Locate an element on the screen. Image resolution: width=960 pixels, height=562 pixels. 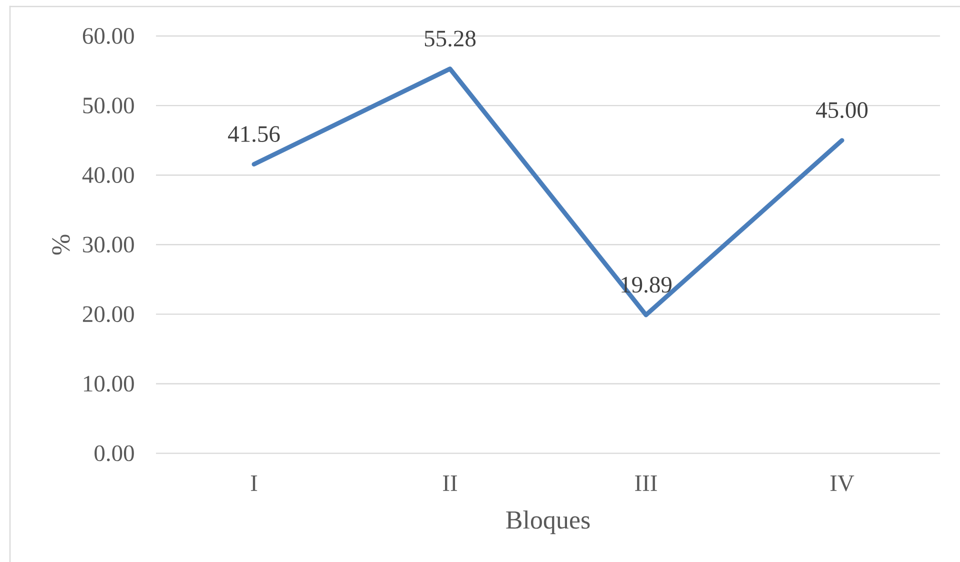
y-tick-label: 60.00 is located at coordinates (108, 36).